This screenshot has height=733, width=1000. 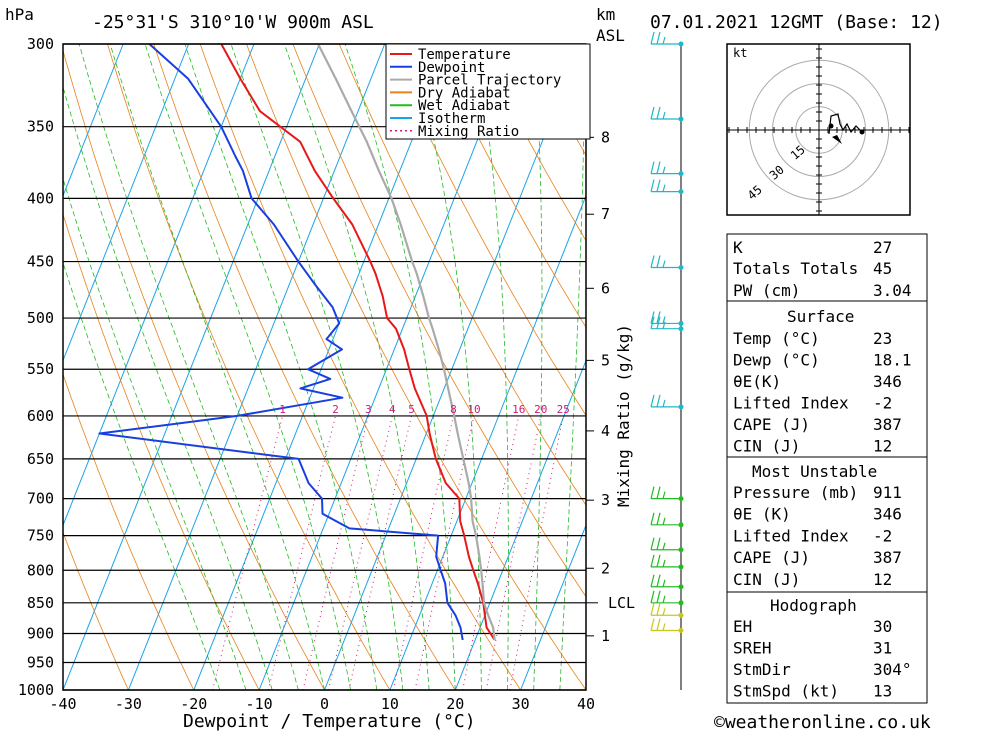 What do you see at coordinates (368, 409) in the screenshot?
I see `mixing-ratio-label: 3` at bounding box center [368, 409].